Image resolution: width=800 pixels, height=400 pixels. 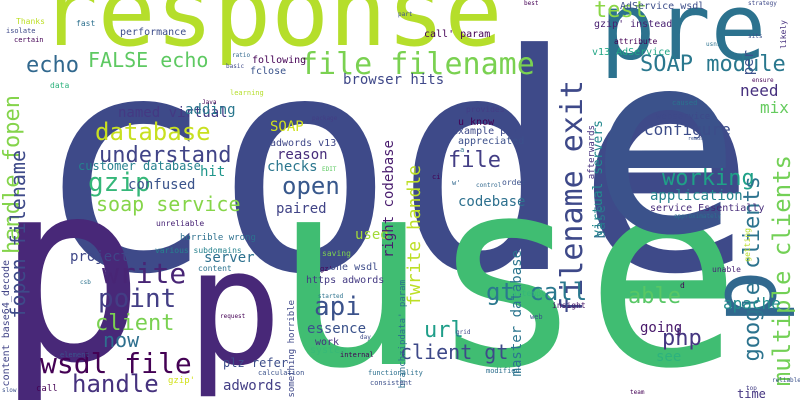 What do you see at coordinates (139, 166) in the screenshot?
I see `word-customer-database: customer database` at bounding box center [139, 166].